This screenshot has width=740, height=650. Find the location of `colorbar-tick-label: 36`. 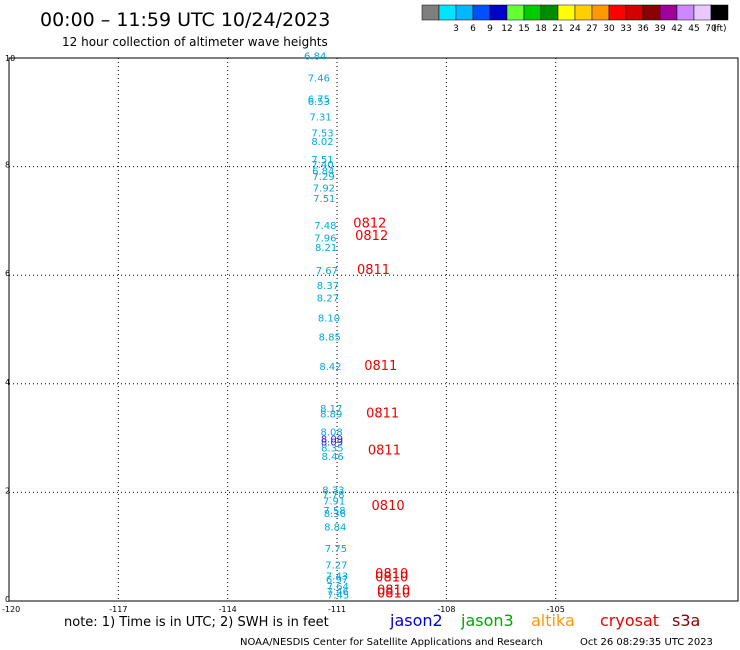

colorbar-tick-label: 36 is located at coordinates (643, 29).